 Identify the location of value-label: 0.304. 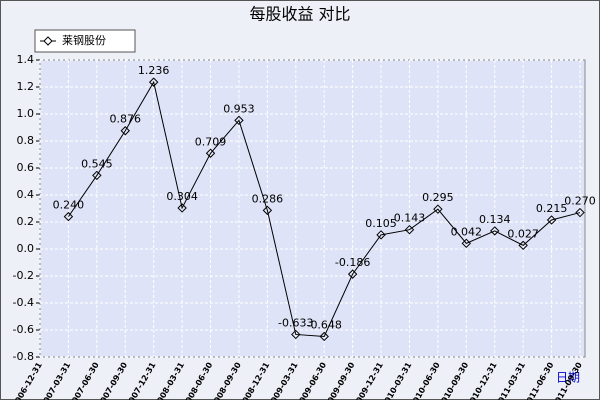
(182, 196).